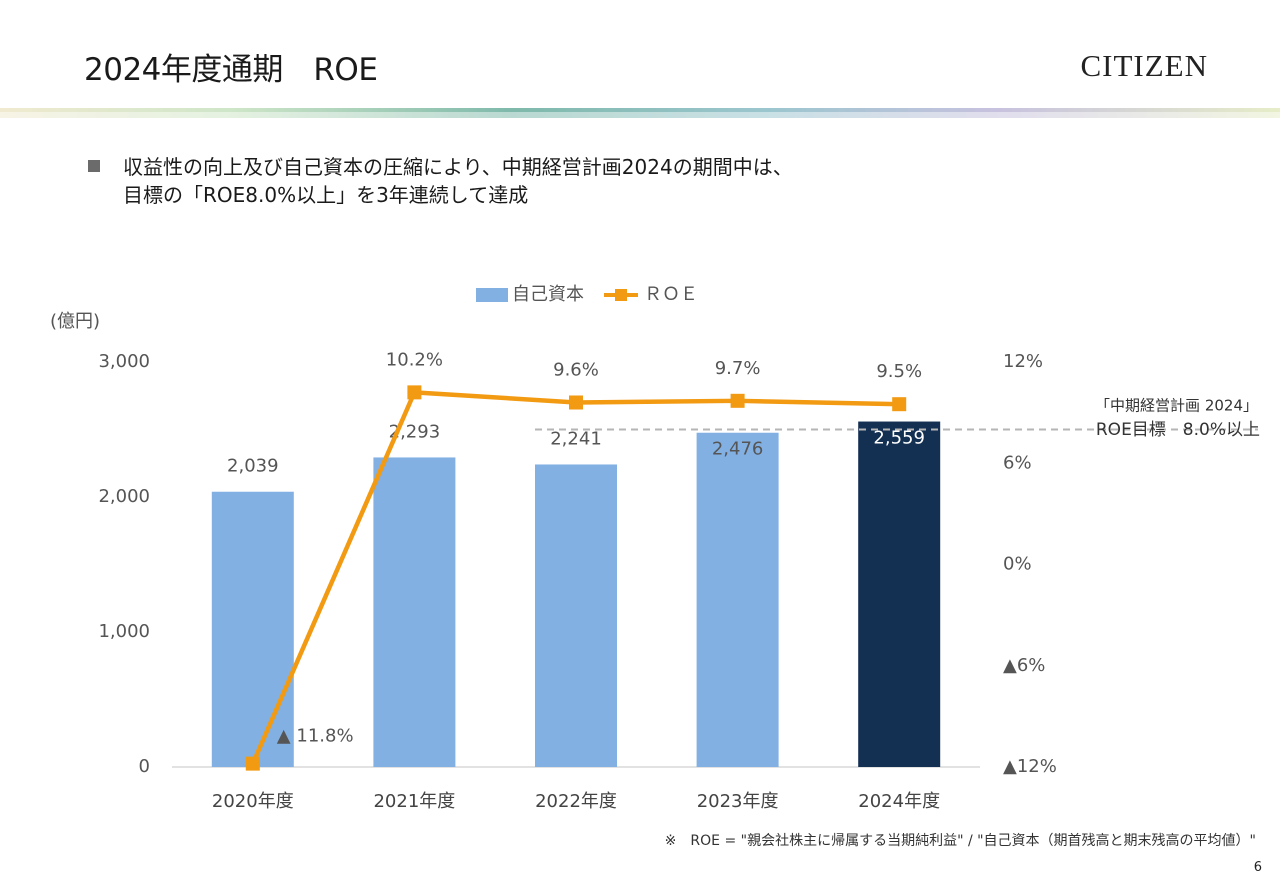  What do you see at coordinates (94, 166) in the screenshot?
I see `bullet-square-icon` at bounding box center [94, 166].